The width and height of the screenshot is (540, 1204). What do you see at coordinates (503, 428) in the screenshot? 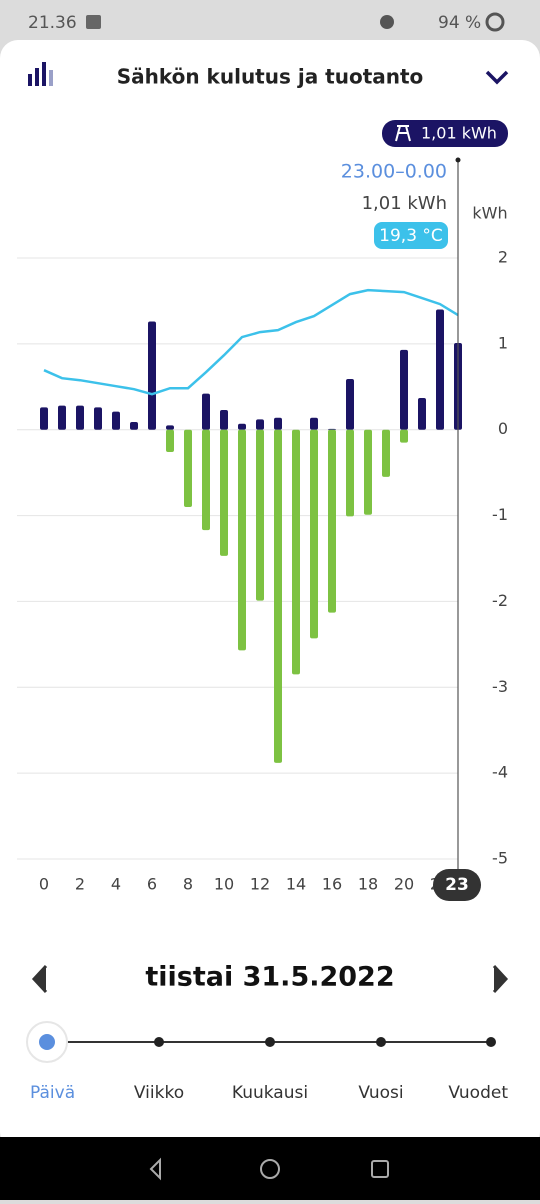
I see `y-tick-label: 0` at bounding box center [503, 428].